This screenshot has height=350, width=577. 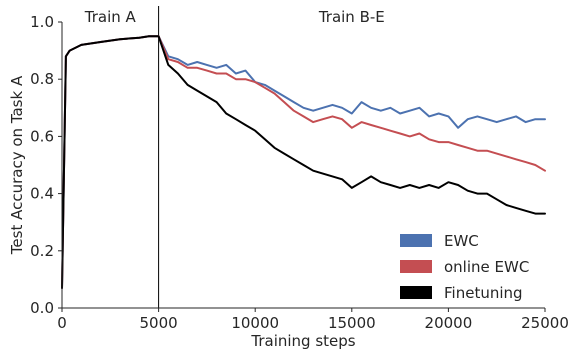 I want to click on x-tick-label: 10000, so click(x=255, y=323).